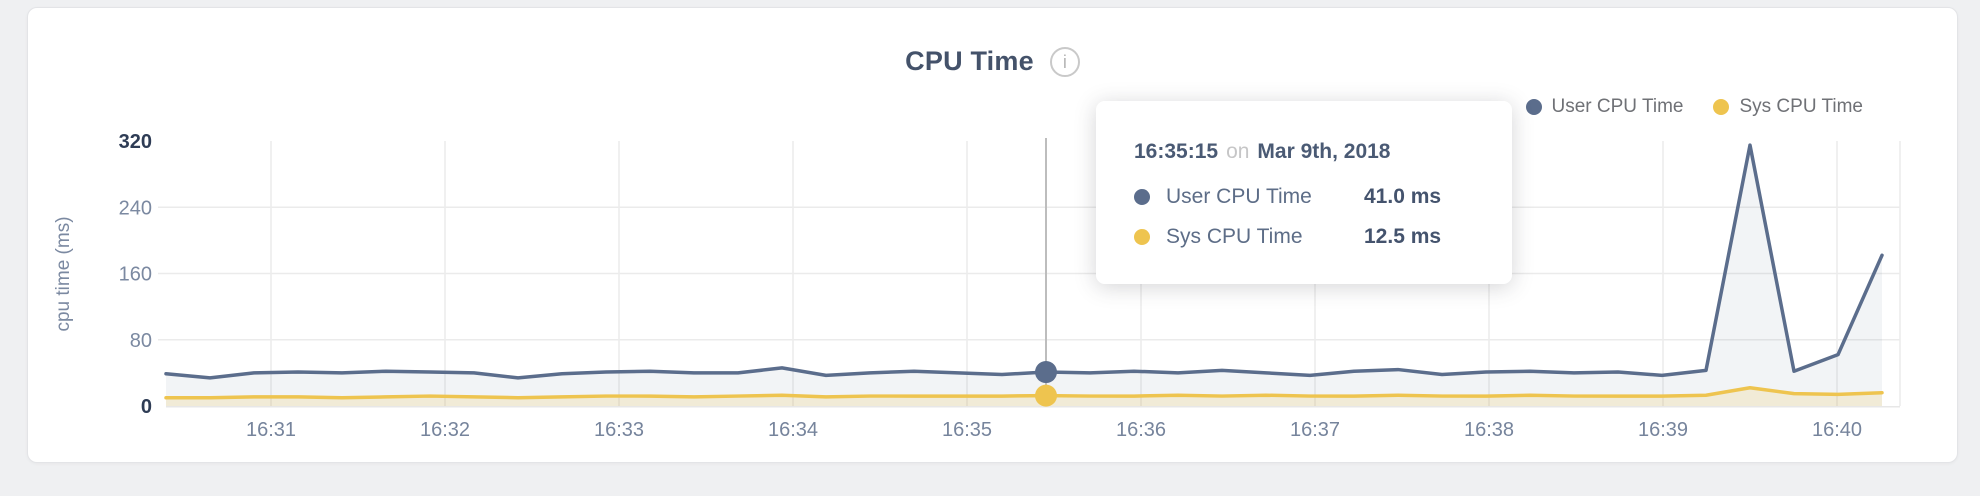 Image resolution: width=1980 pixels, height=496 pixels. What do you see at coordinates (1239, 196) in the screenshot?
I see `tooltip-series-label: User CPU Time` at bounding box center [1239, 196].